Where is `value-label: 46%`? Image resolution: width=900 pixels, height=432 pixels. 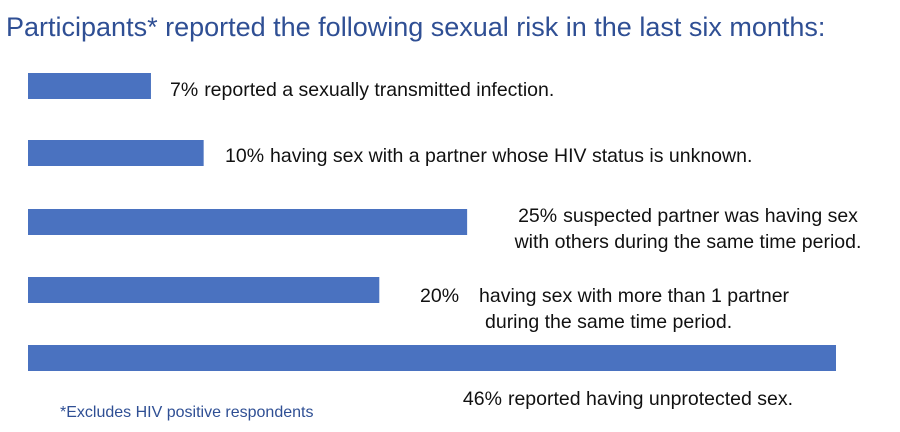 value-label: 46% is located at coordinates (482, 399).